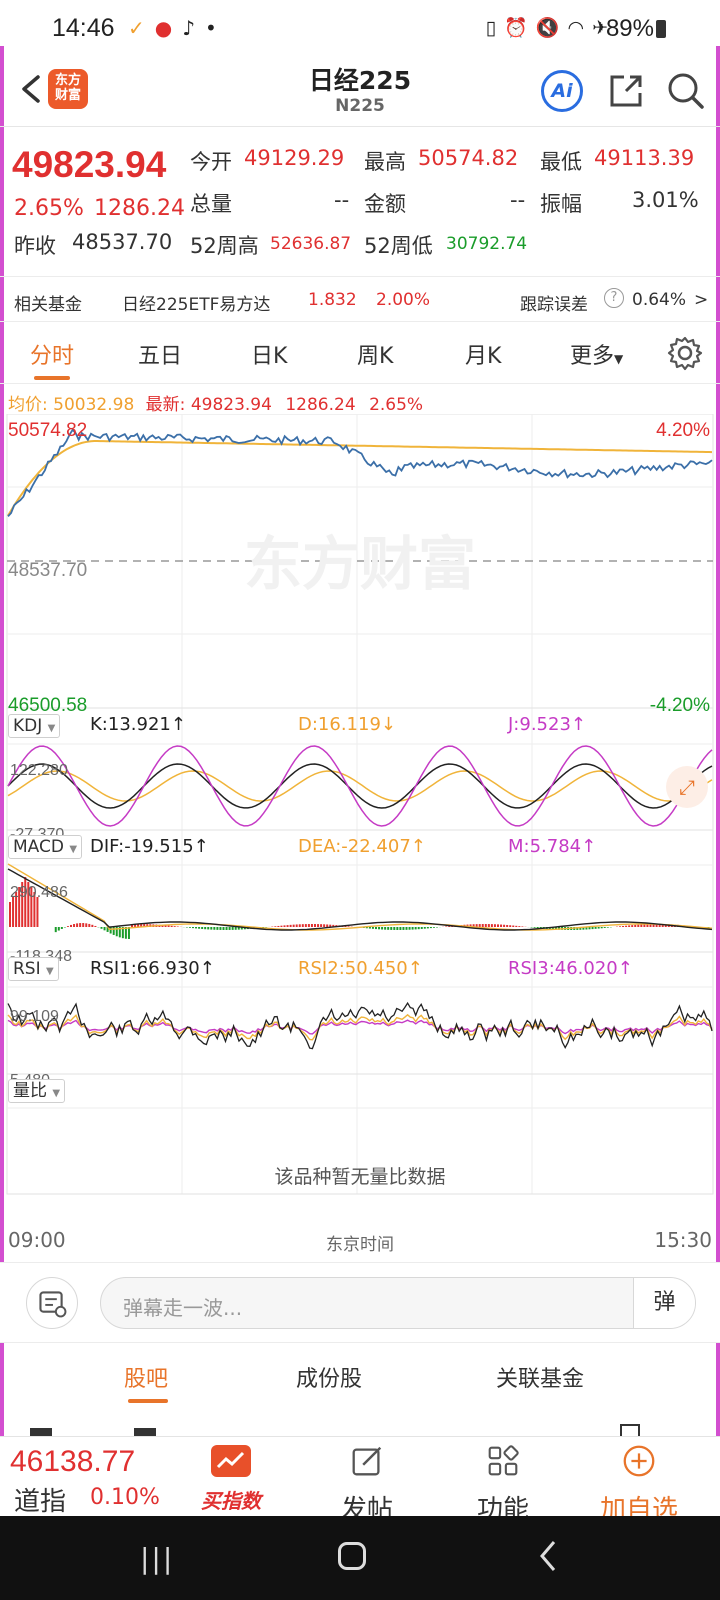 The height and width of the screenshot is (1600, 720). I want to click on expand-chart-button: ⤢, so click(687, 787).